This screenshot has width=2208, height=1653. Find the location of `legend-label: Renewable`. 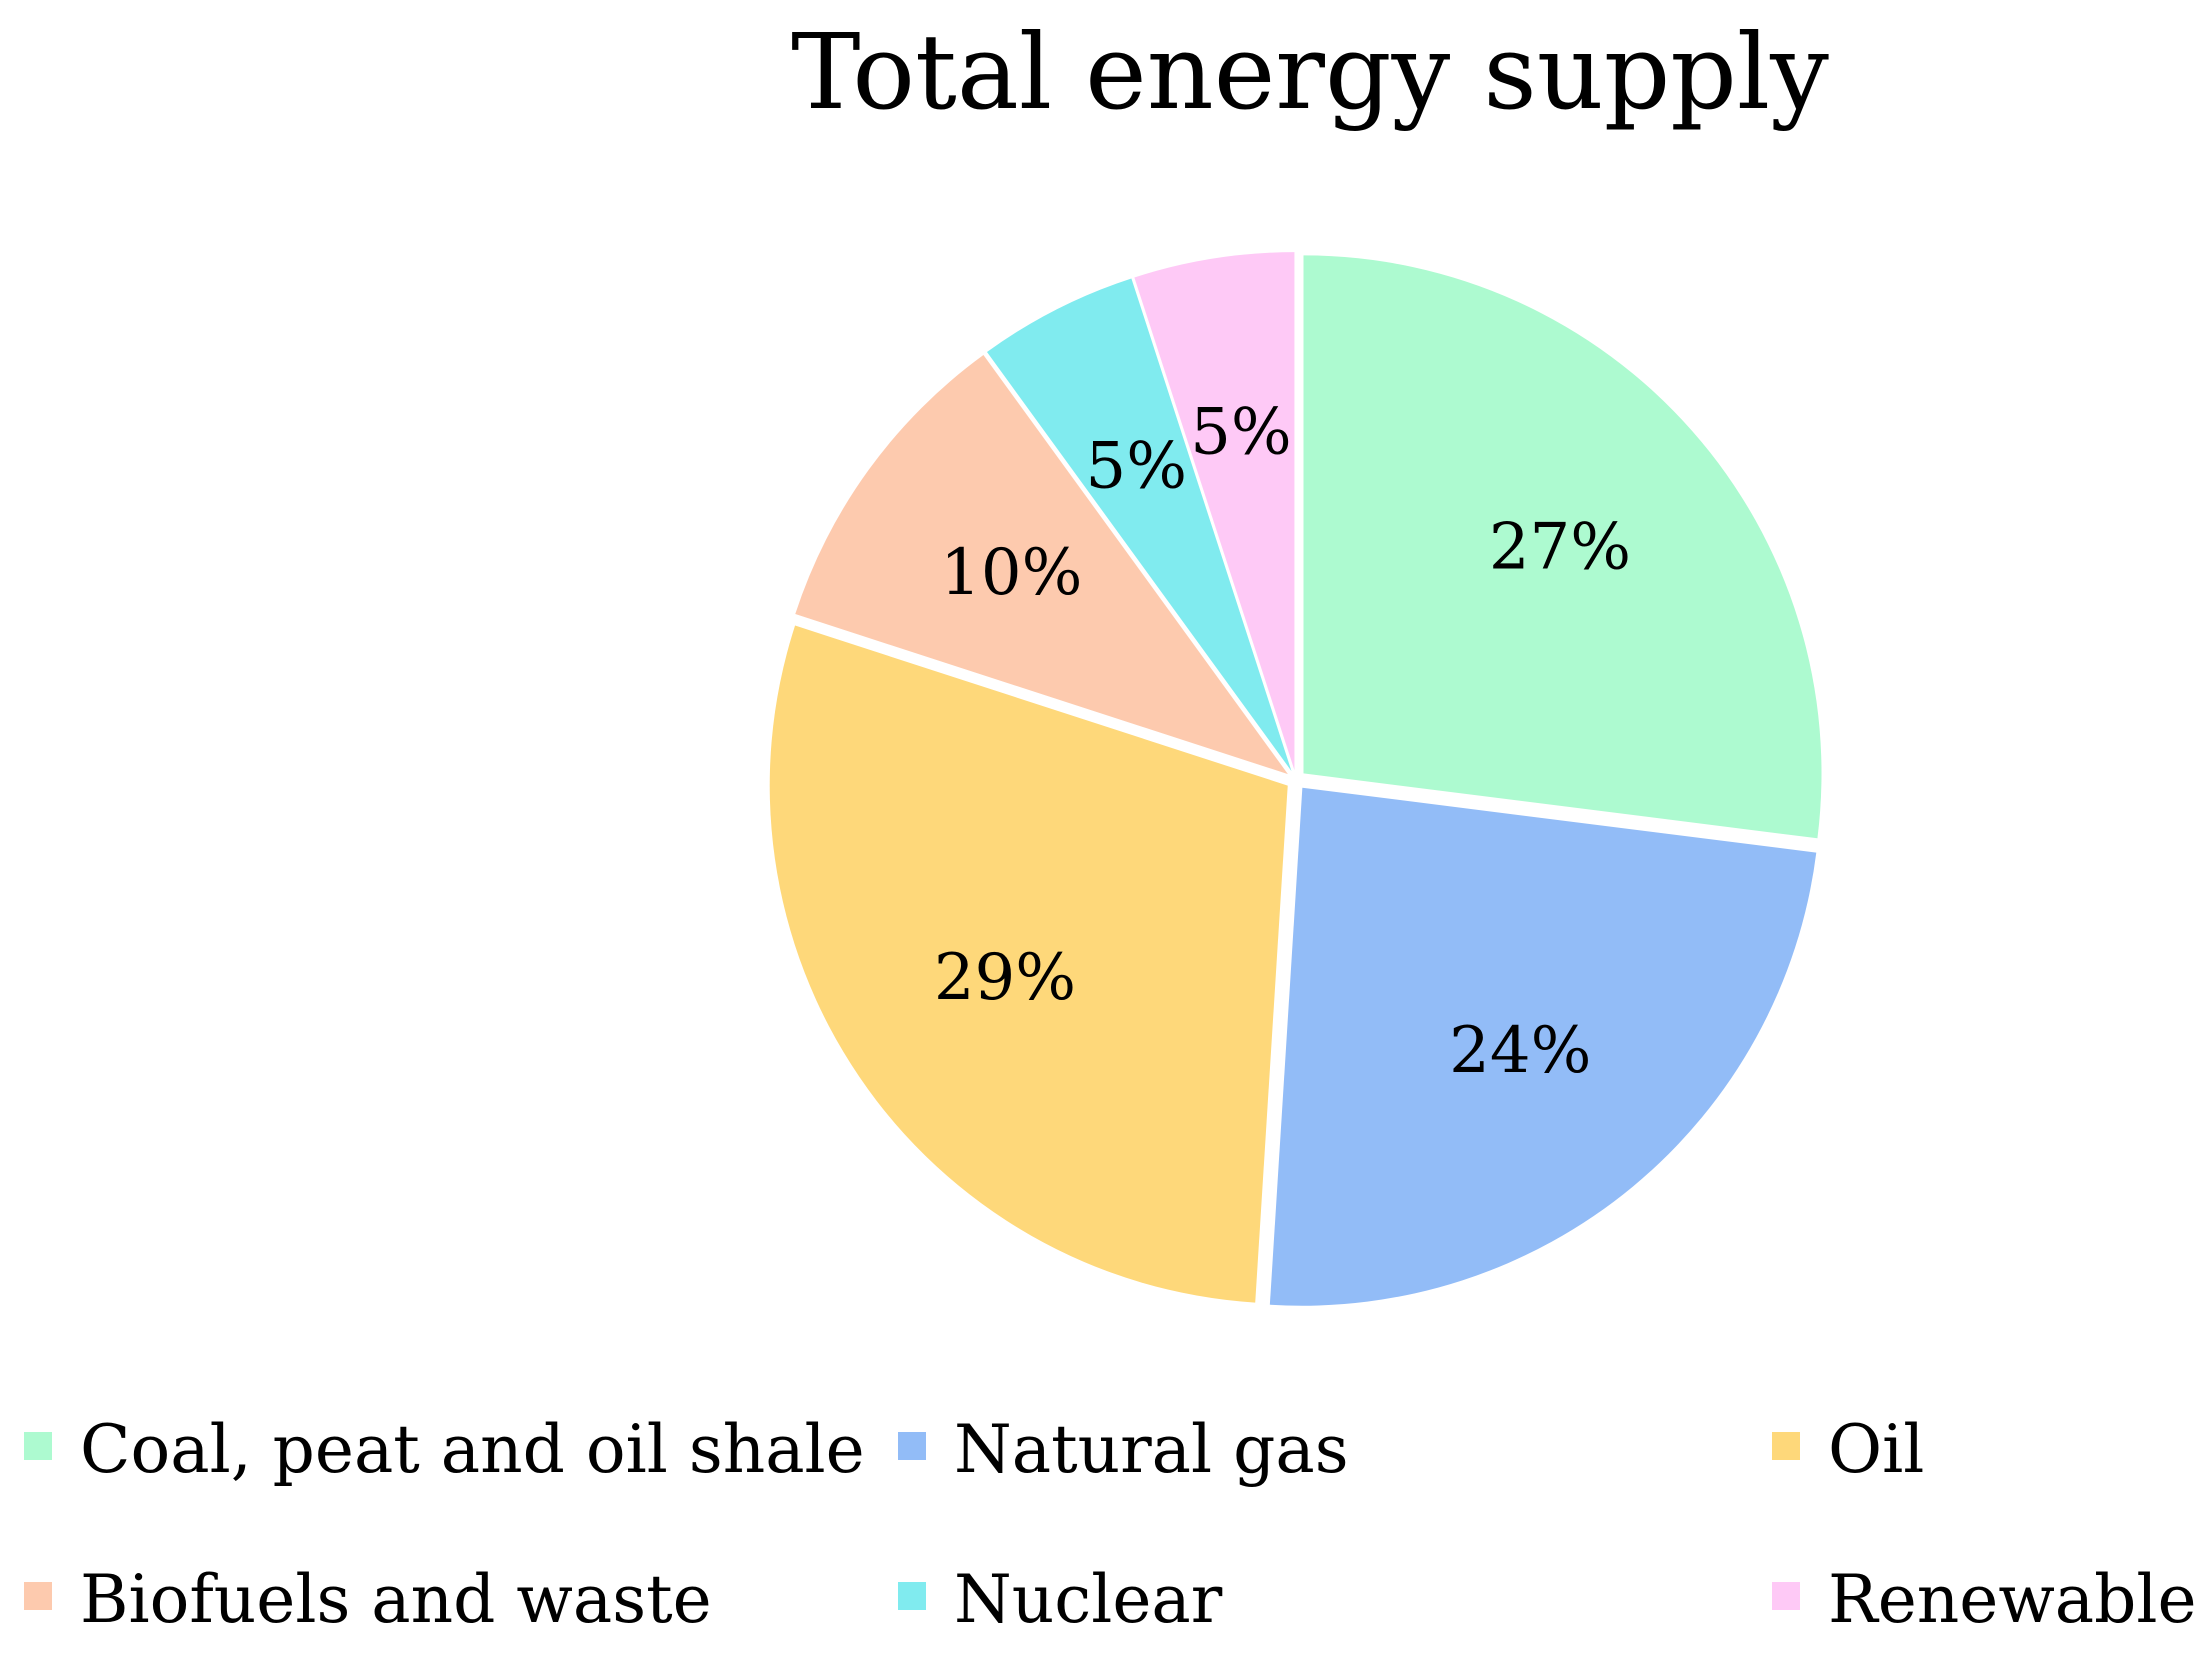

legend-label: Renewable is located at coordinates (2012, 1599).